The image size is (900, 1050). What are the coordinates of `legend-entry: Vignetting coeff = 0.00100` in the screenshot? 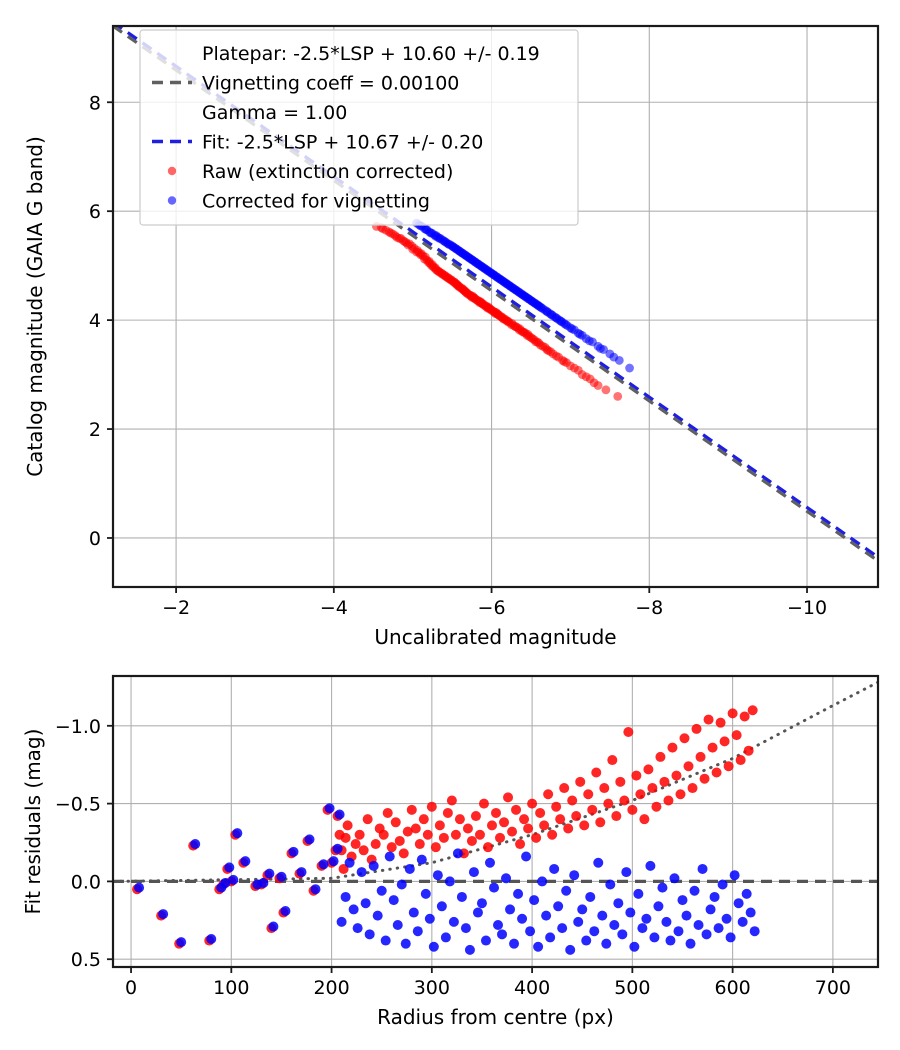 It's located at (305, 84).